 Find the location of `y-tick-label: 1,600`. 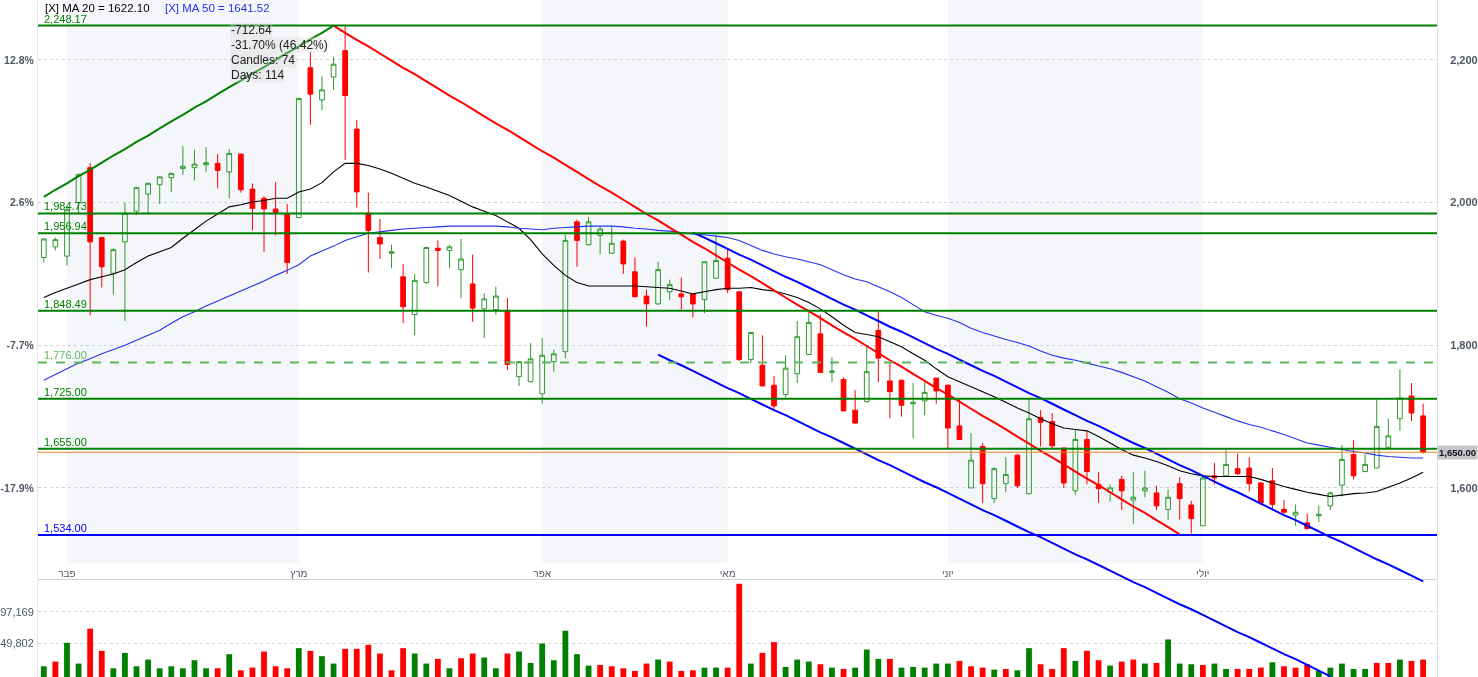

y-tick-label: 1,600 is located at coordinates (1464, 487).